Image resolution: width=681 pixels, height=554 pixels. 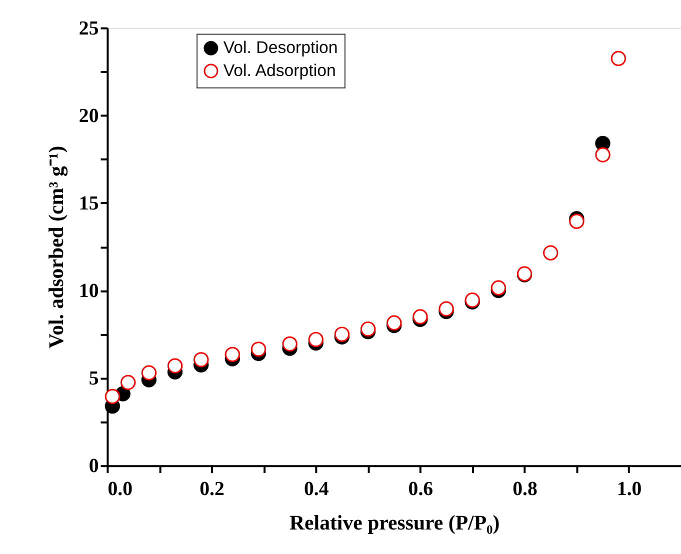 I want to click on x-tick-label: 0.6, so click(x=421, y=489).